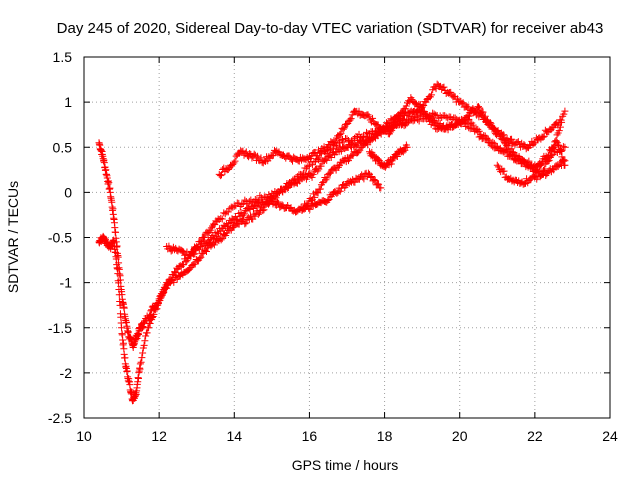 This screenshot has width=640, height=480. What do you see at coordinates (66, 373) in the screenshot?
I see `y-tick-label: -2` at bounding box center [66, 373].